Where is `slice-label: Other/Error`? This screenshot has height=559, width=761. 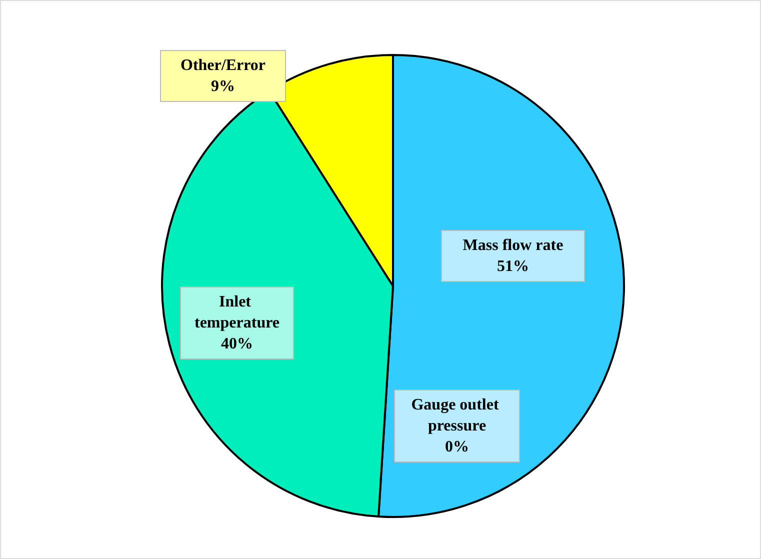
slice-label: Other/Error is located at coordinates (223, 65).